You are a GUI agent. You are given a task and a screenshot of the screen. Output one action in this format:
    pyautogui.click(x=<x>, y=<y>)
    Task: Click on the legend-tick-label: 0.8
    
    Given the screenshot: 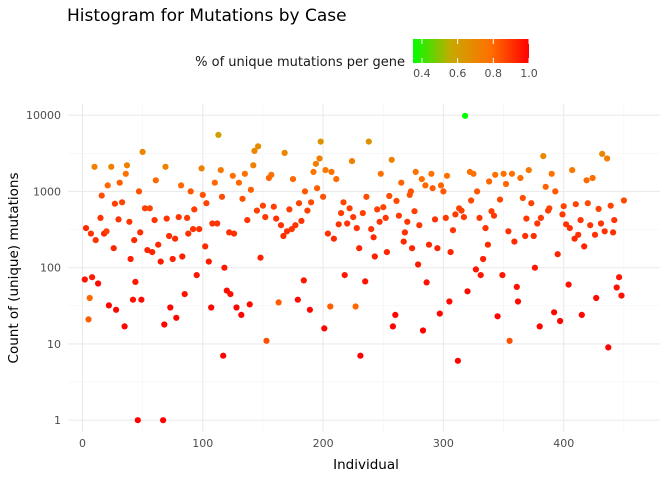 What is the action you would take?
    pyautogui.click(x=494, y=73)
    